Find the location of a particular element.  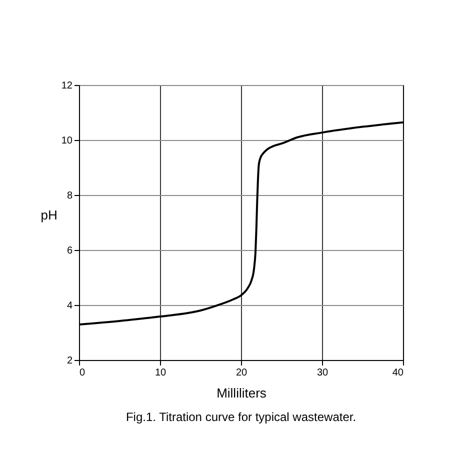

caption: Fig.1. Titration curve for typical wastewater. is located at coordinates (241, 417).